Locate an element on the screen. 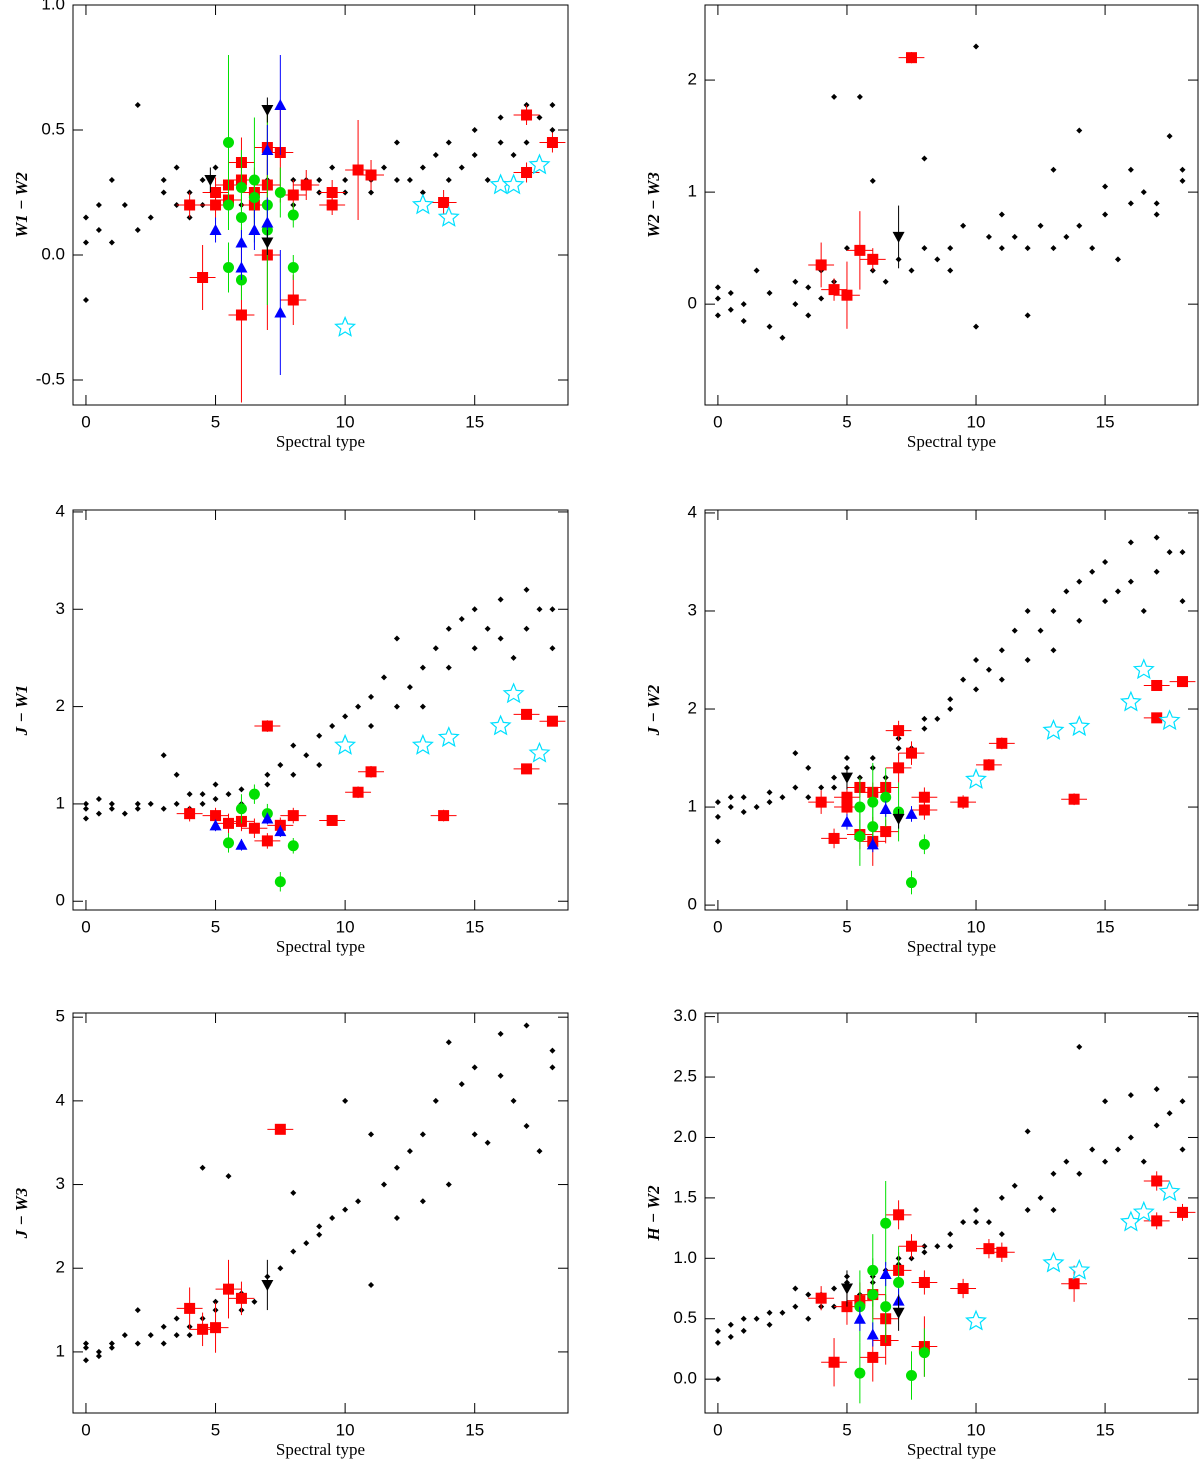 This screenshot has width=1200, height=1467. y-tick-label: 1 is located at coordinates (692, 191).